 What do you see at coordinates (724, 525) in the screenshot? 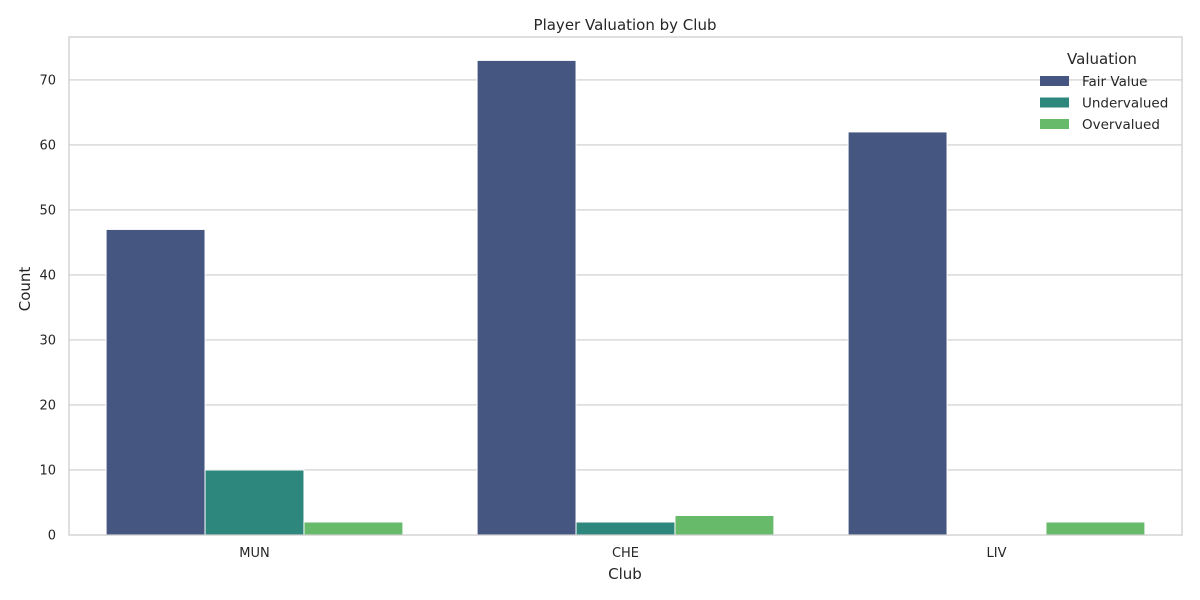
I see `bar-overvalued-che` at bounding box center [724, 525].